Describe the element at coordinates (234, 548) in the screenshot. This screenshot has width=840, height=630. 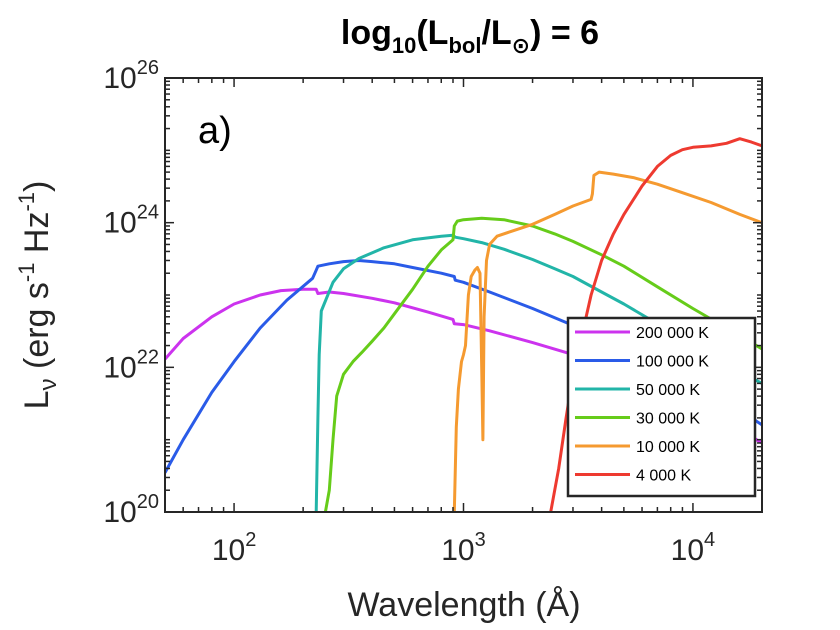
I see `x-tick-label: 10²` at that location.